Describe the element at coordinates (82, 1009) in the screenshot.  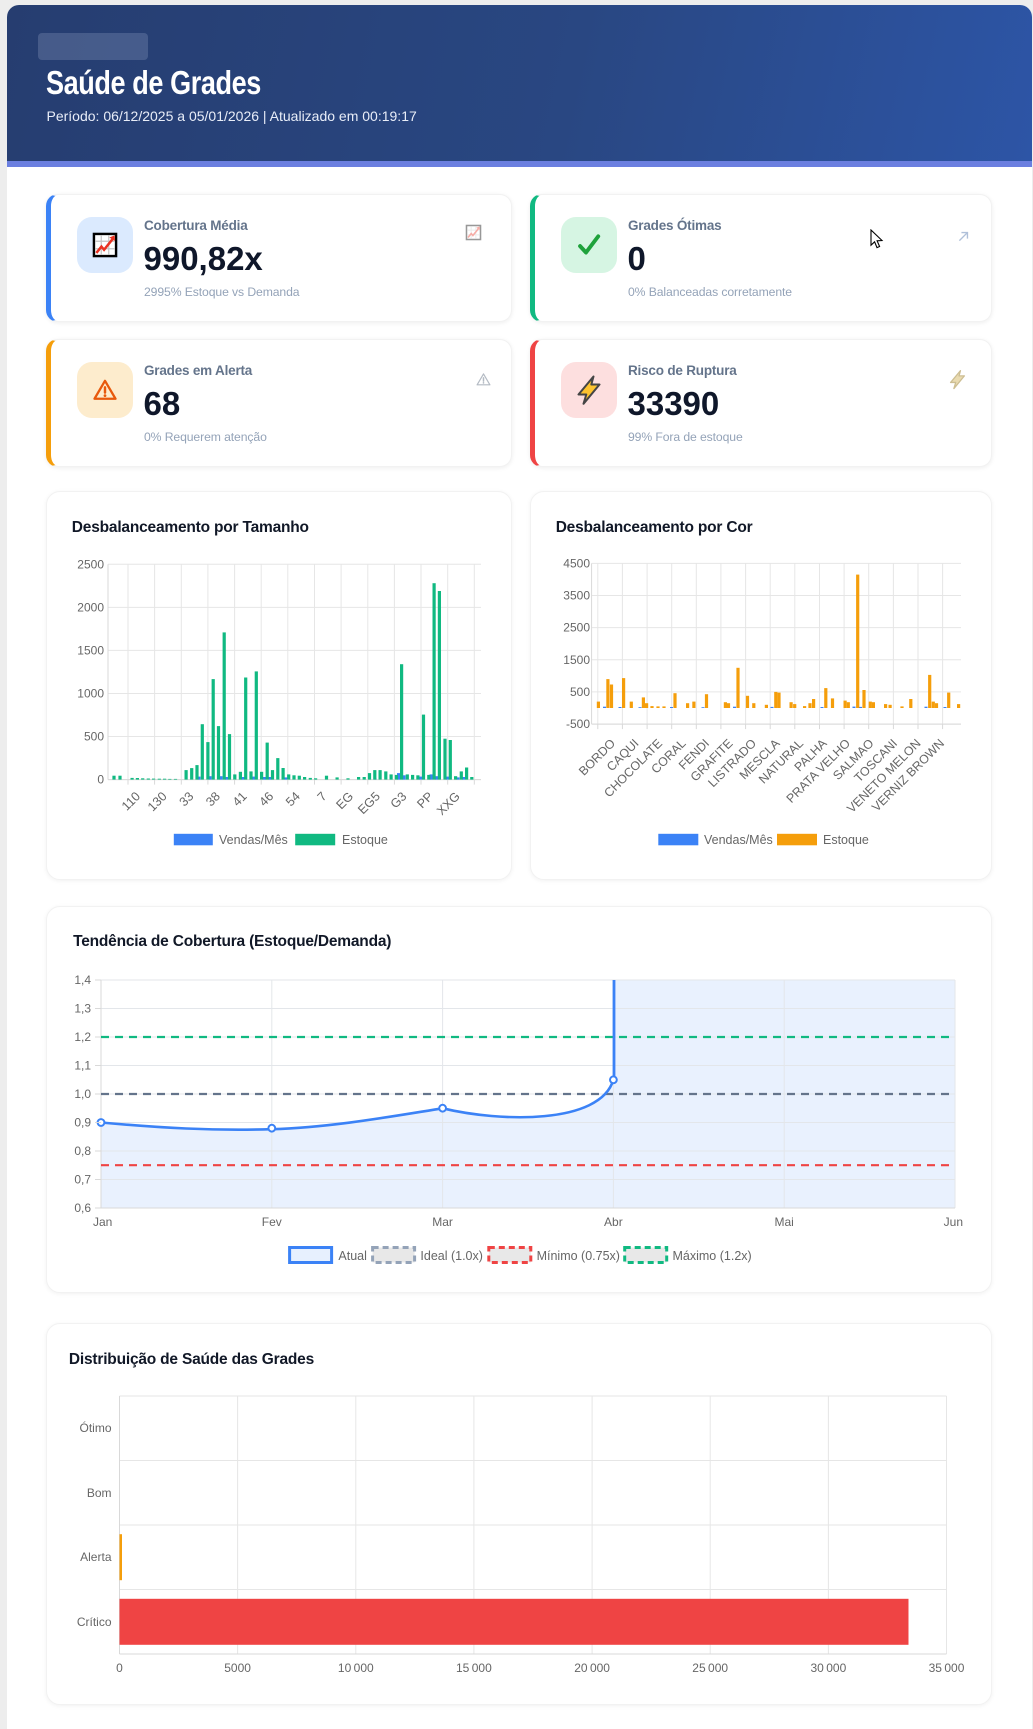
I see `svg-text: 1,3` at that location.